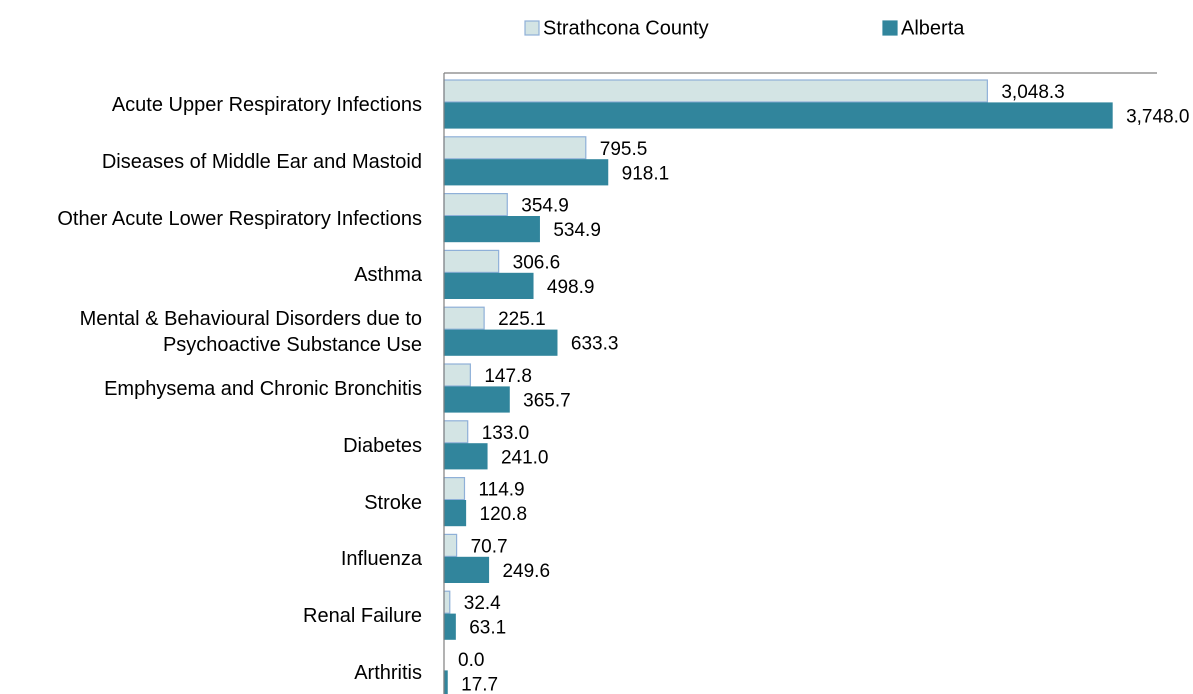 This screenshot has height=694, width=1193. Describe the element at coordinates (362, 616) in the screenshot. I see `category-label: Renal Failure` at that location.